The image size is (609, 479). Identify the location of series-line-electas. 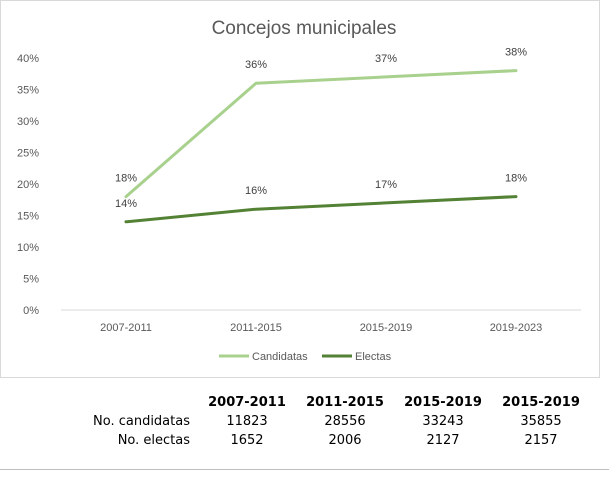
(321, 209).